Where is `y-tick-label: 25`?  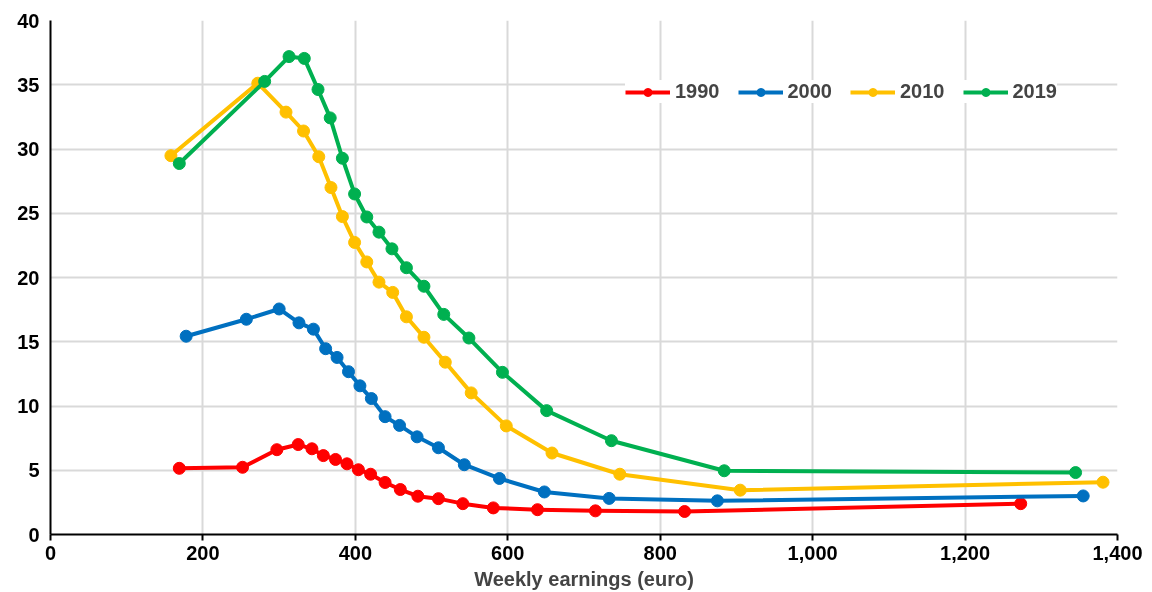
y-tick-label: 25 is located at coordinates (28, 213).